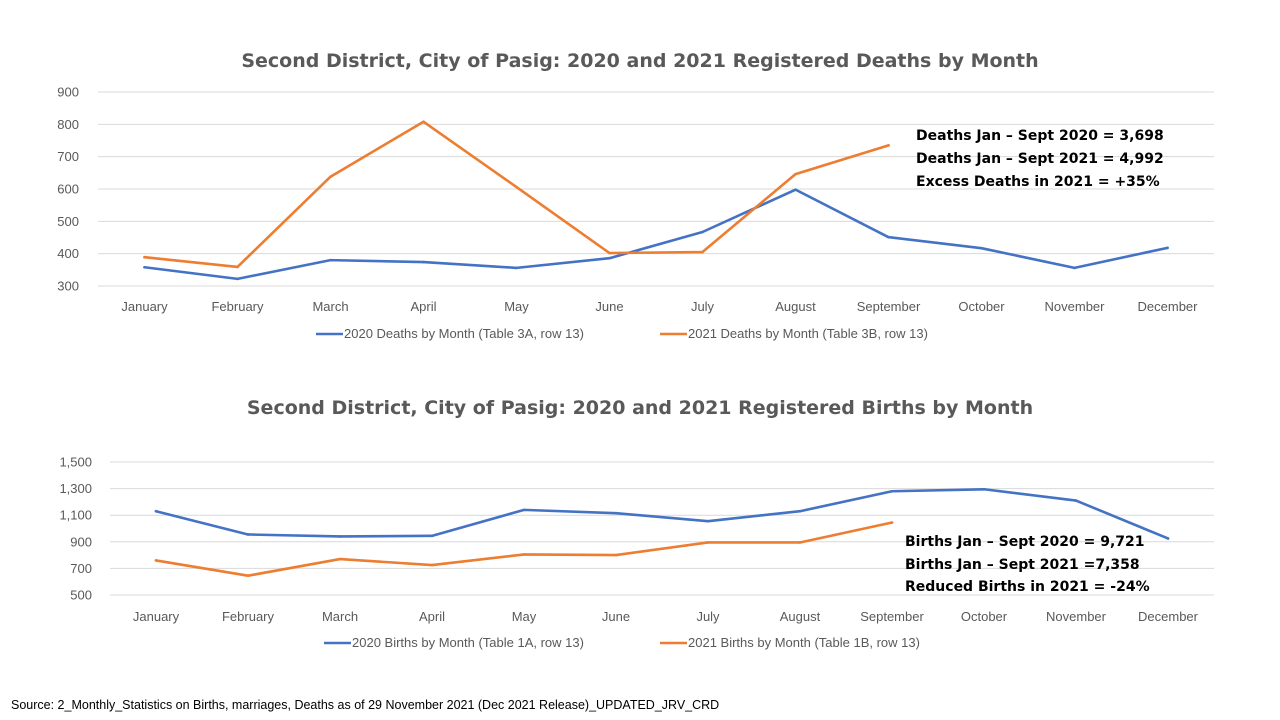  I want to click on deaths-summary-note: Excess Deaths in 2021 = +35%, so click(1038, 182).